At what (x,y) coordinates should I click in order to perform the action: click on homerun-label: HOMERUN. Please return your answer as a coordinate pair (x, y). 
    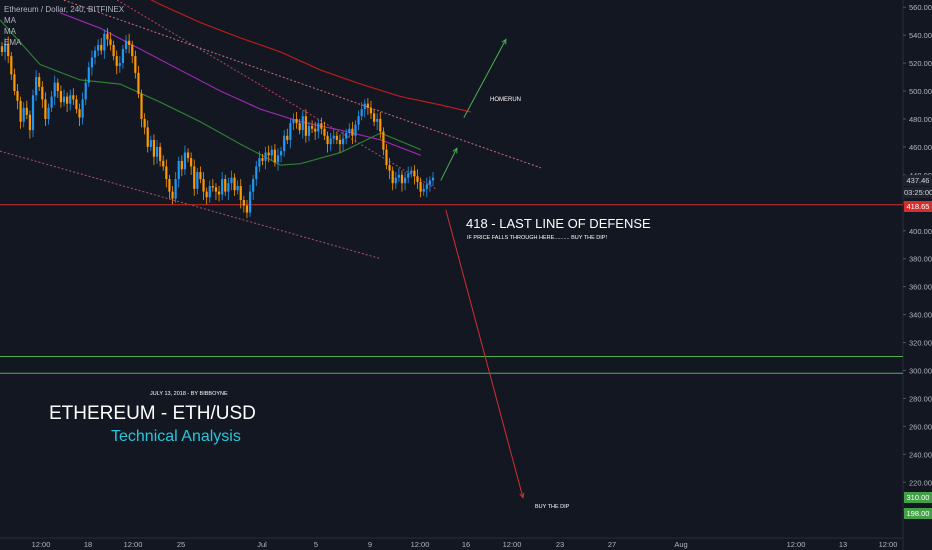
    Looking at the image, I should click on (505, 100).